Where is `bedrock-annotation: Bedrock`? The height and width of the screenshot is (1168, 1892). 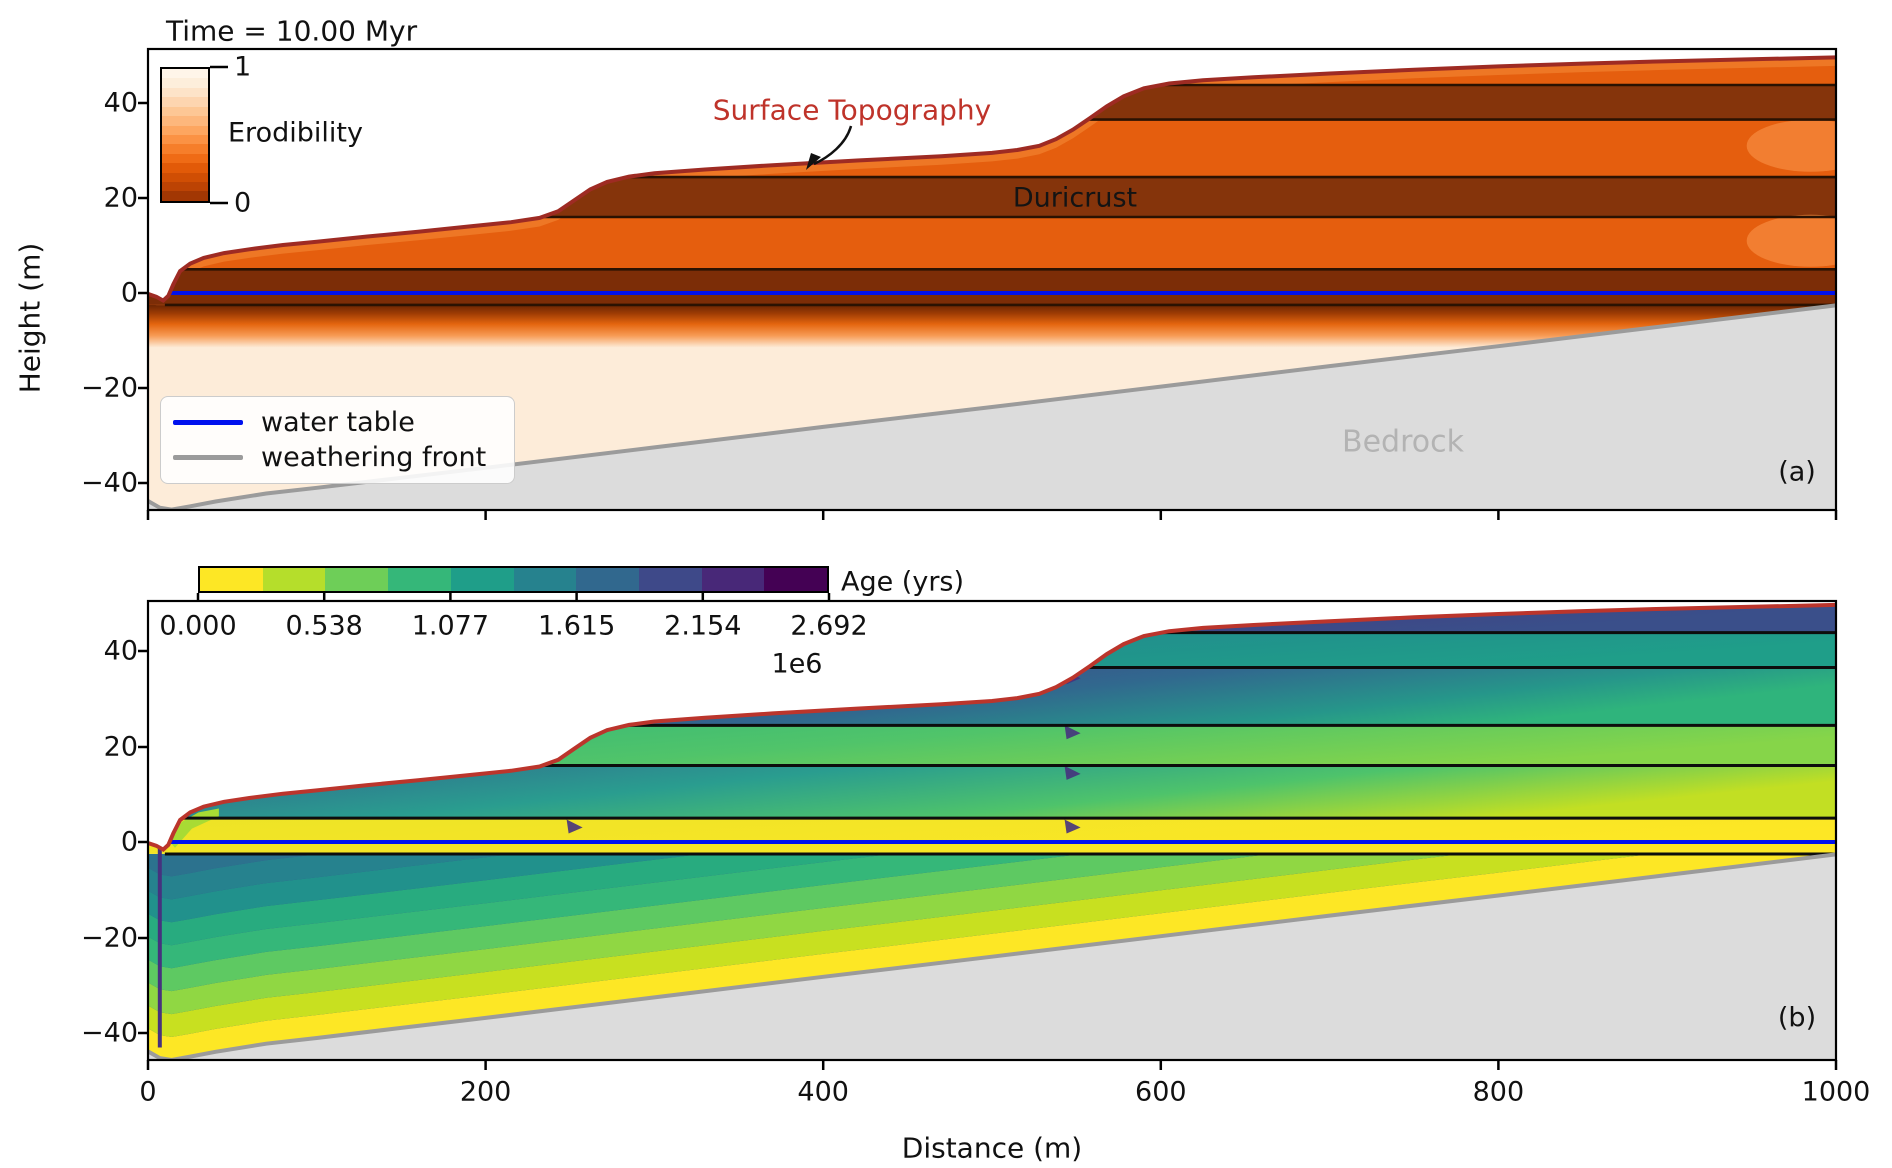 bedrock-annotation: Bedrock is located at coordinates (1403, 442).